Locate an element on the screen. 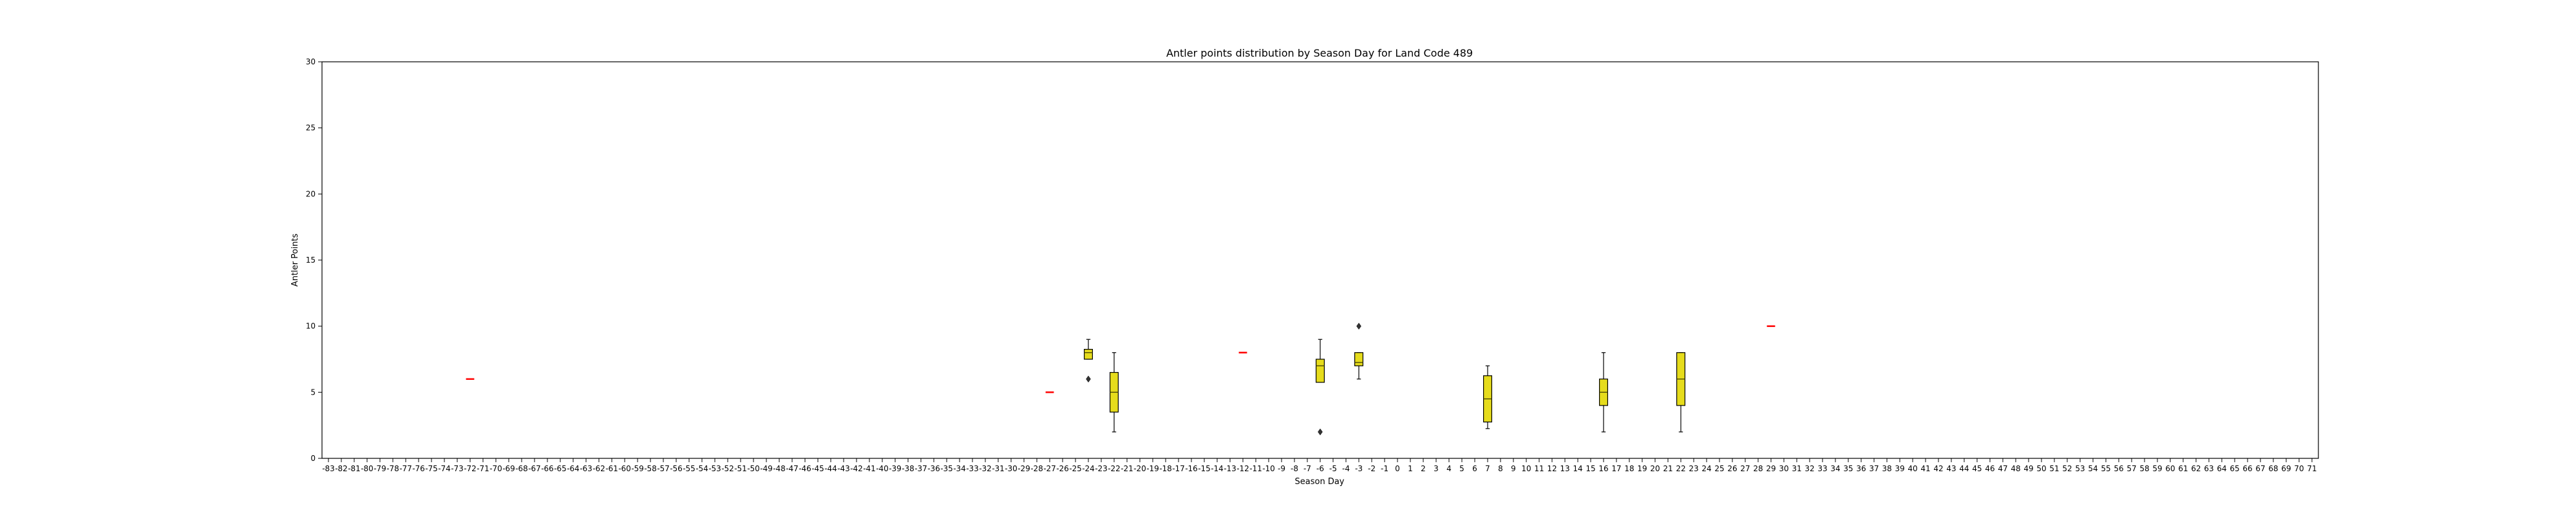 Image resolution: width=2576 pixels, height=515 pixels. x-tick-label: -54 is located at coordinates (702, 468).